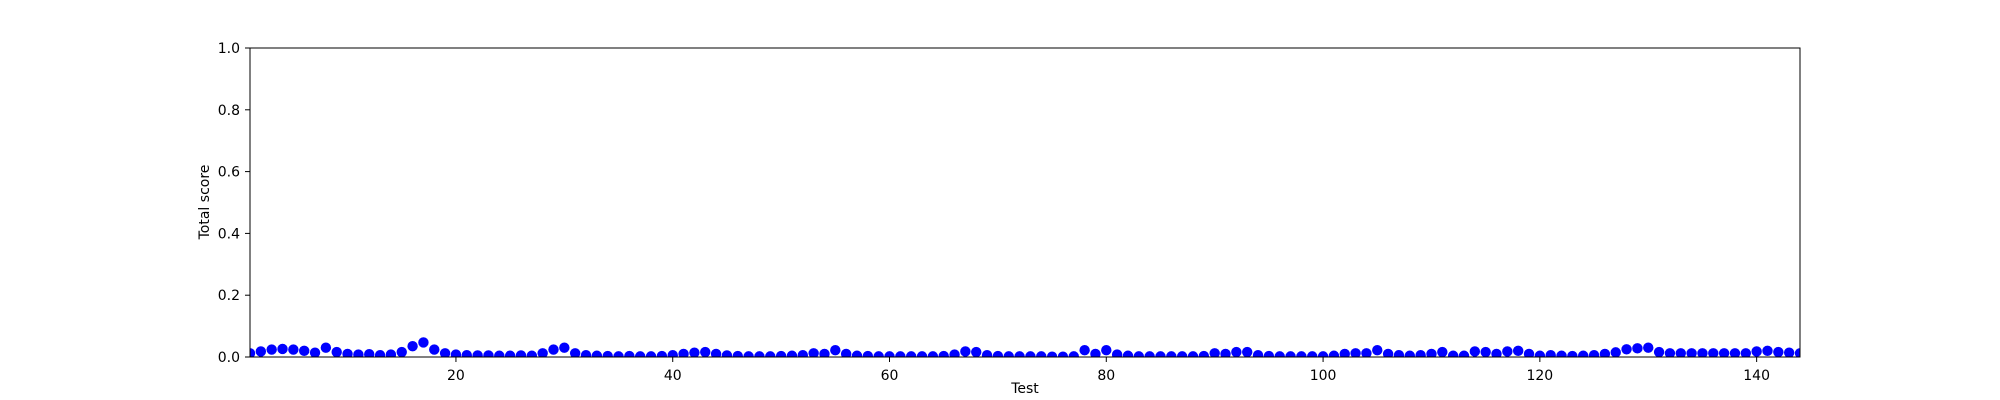 The image size is (2000, 400). What do you see at coordinates (456, 376) in the screenshot?
I see `x-tick-label: 20` at bounding box center [456, 376].